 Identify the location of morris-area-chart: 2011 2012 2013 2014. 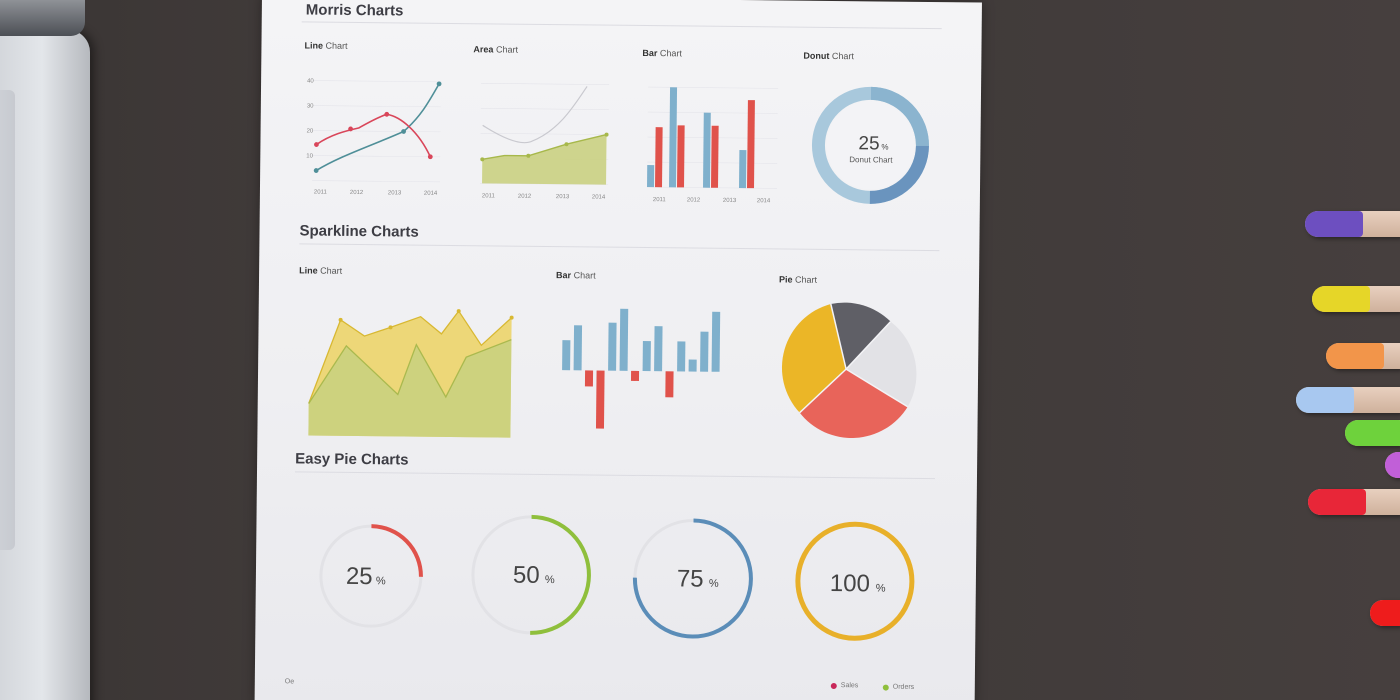
(545, 141).